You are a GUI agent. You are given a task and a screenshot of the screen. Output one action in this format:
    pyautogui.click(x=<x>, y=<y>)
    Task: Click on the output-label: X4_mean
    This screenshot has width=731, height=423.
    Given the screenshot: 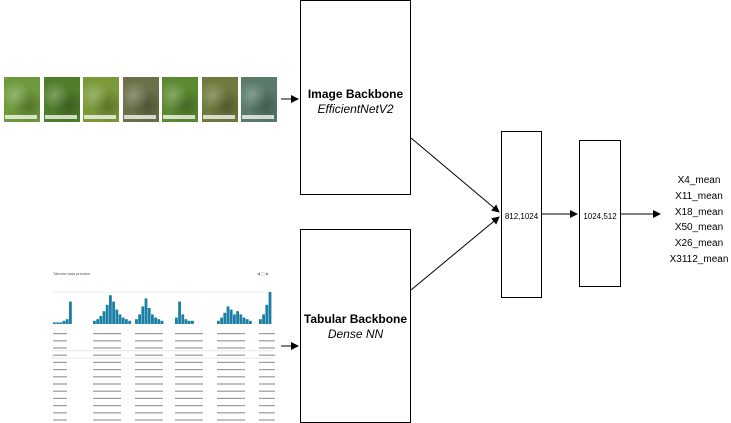 What is the action you would take?
    pyautogui.click(x=699, y=180)
    